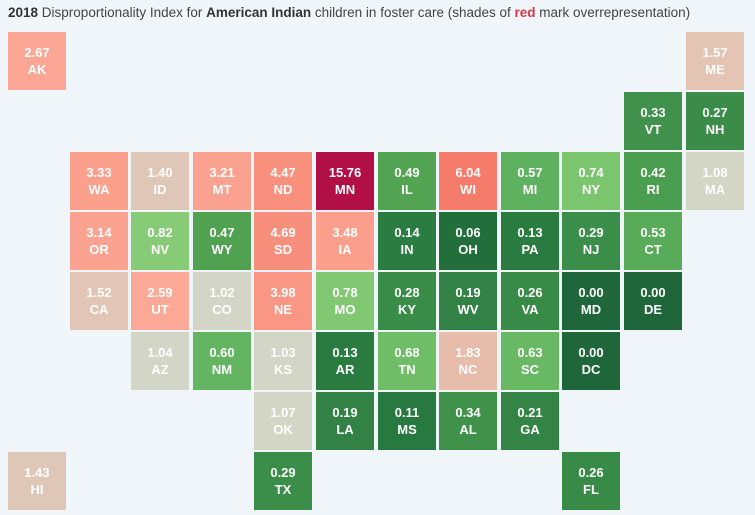  I want to click on state-tile-me: 1.57 ME, so click(715, 61).